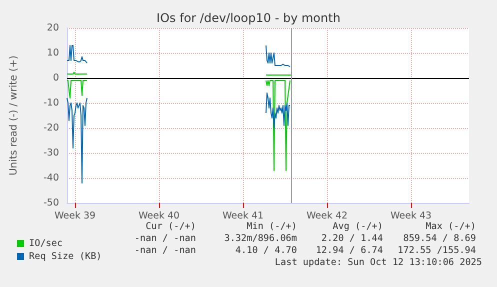 This screenshot has height=287, width=497. I want to click on y-tick-label: -20, so click(51, 128).